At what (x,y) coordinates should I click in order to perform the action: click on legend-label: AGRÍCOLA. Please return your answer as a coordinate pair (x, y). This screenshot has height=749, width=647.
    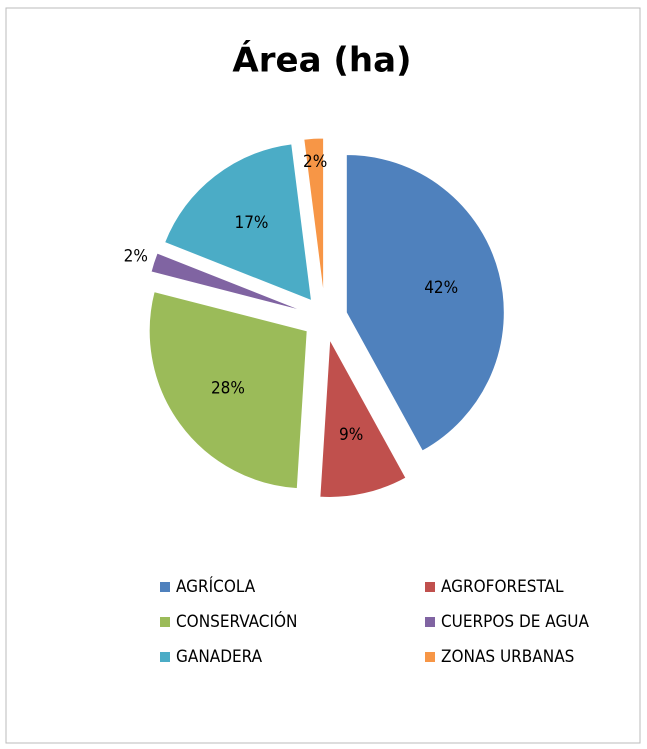
    Looking at the image, I should click on (216, 586).